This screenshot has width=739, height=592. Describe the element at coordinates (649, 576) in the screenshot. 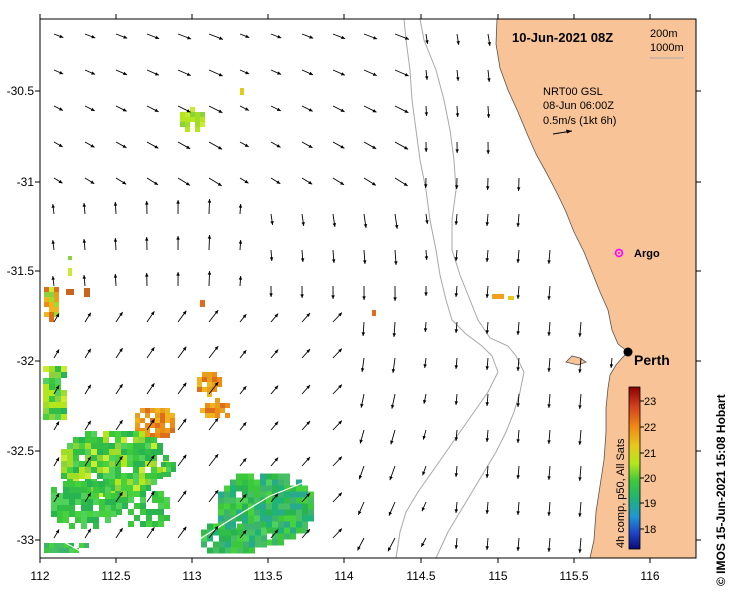

I see `x-tick-label: 116` at that location.